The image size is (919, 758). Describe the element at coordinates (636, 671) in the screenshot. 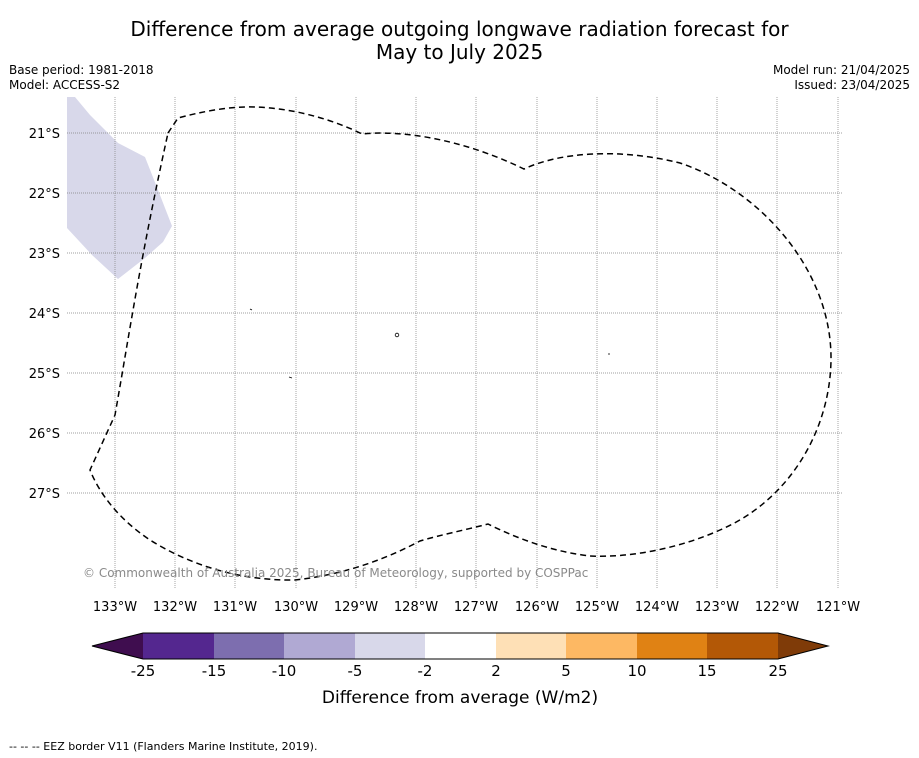

I see `colorbar-tick-label: 10` at that location.